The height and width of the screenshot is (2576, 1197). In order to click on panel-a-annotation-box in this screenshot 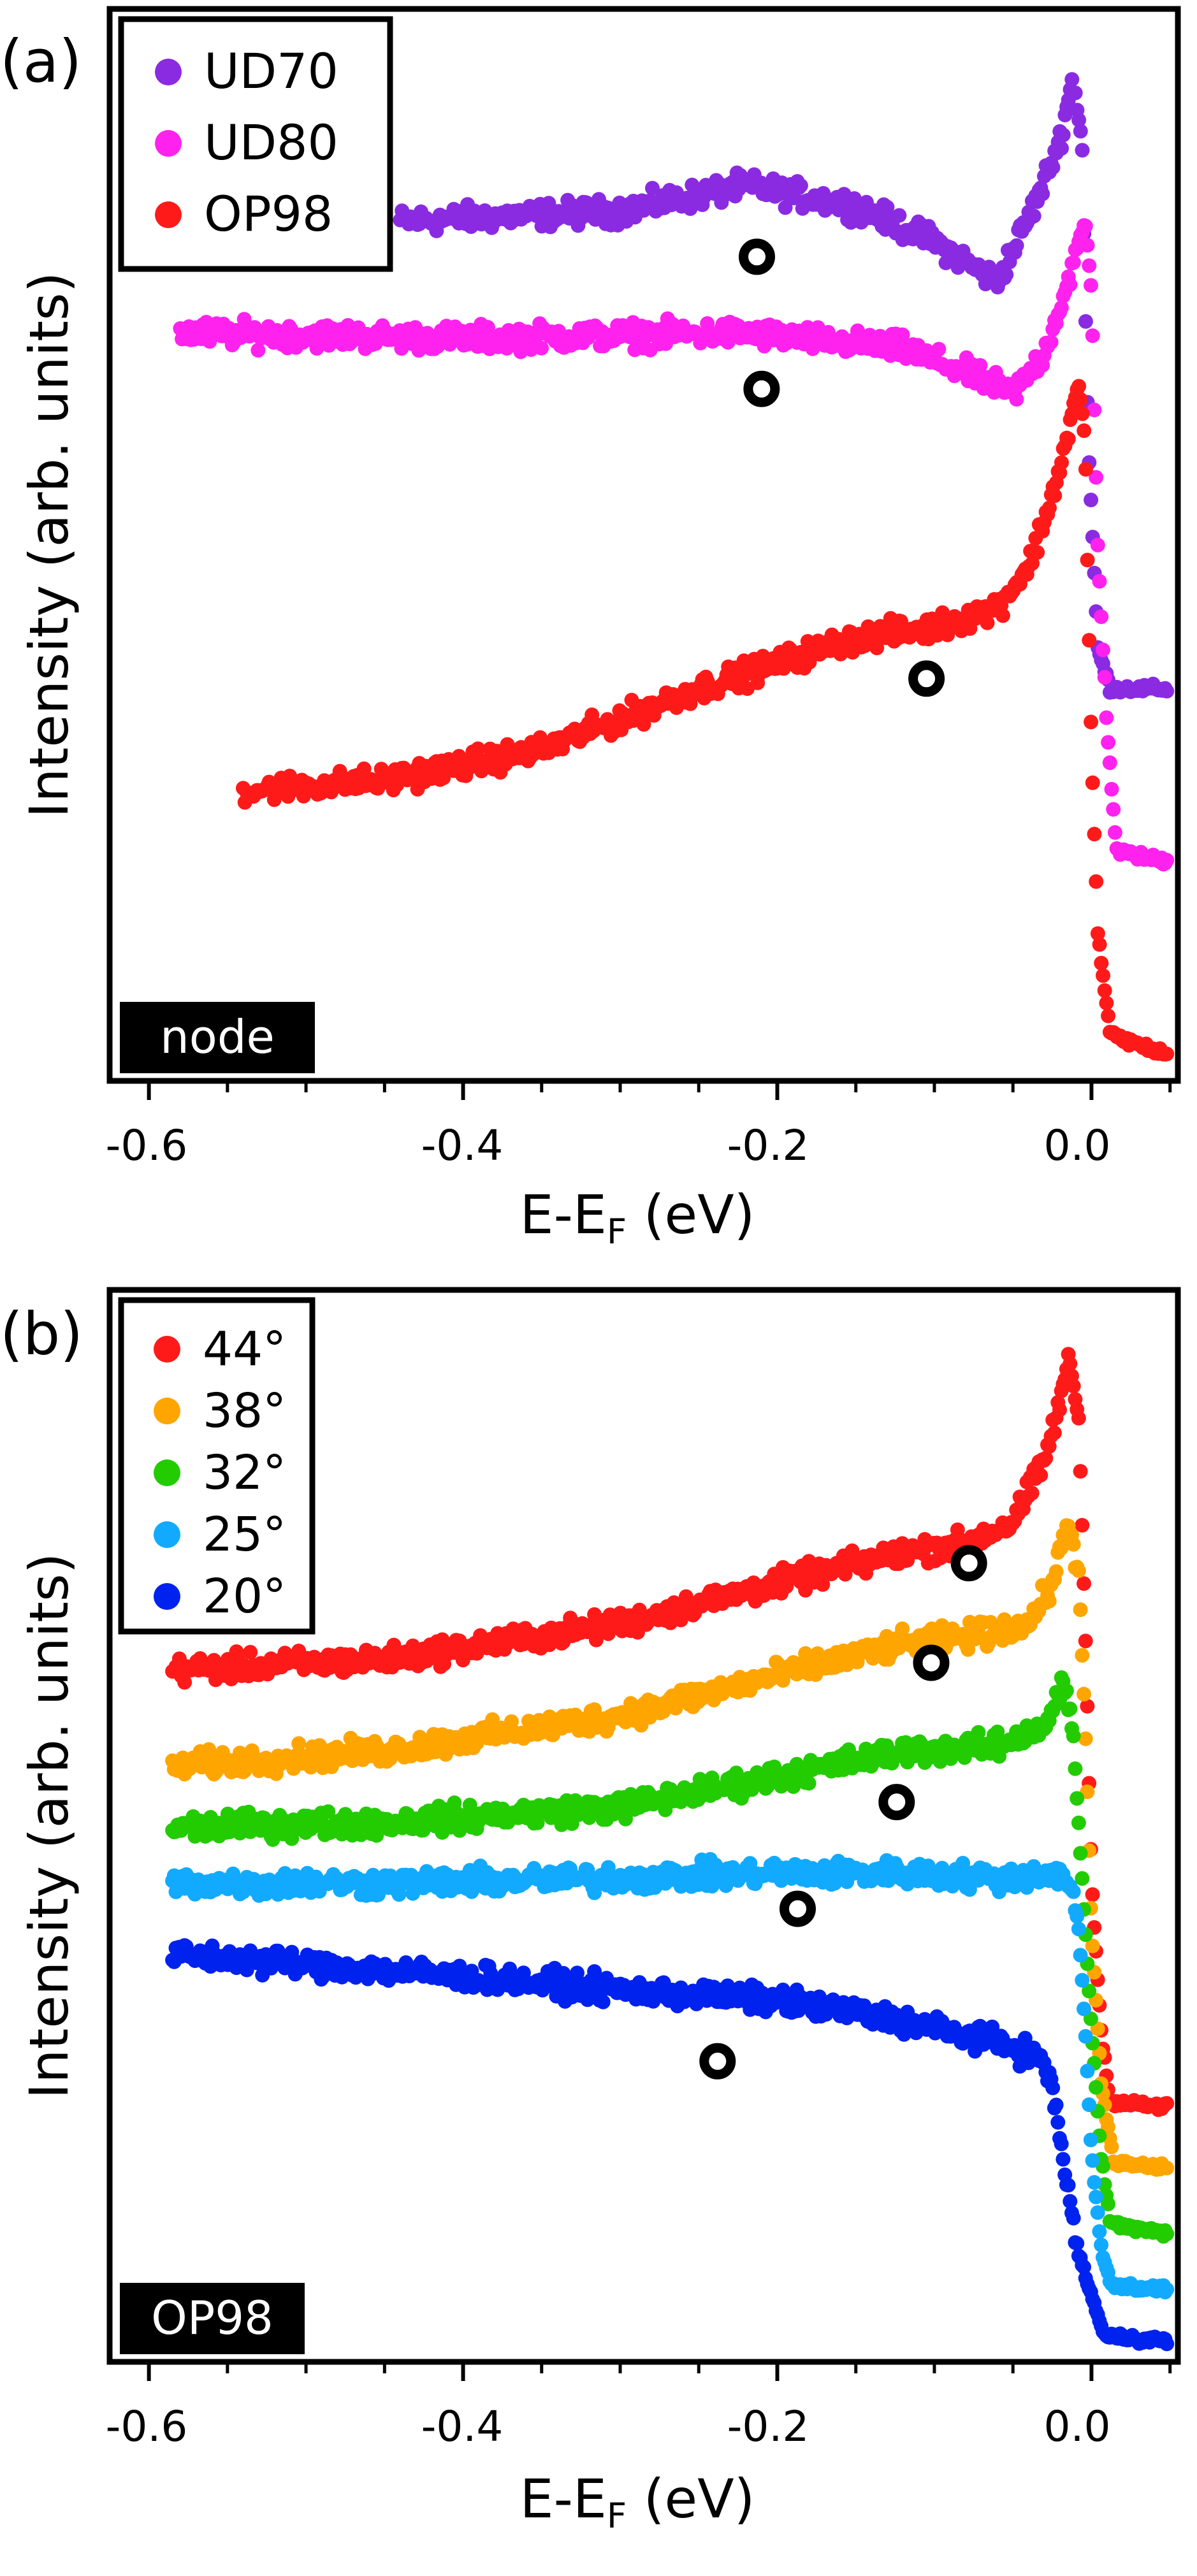, I will do `click(218, 1037)`.